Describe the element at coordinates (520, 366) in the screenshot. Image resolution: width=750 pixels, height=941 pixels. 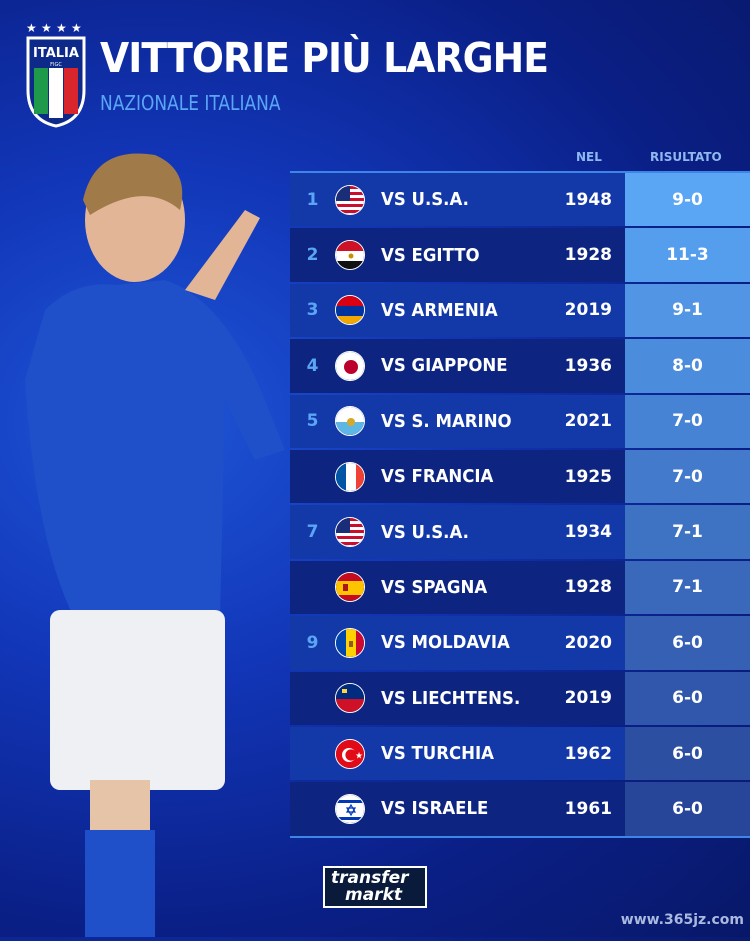
I see `table-row: 4 VS GIAPPONE 1936 8-0` at that location.